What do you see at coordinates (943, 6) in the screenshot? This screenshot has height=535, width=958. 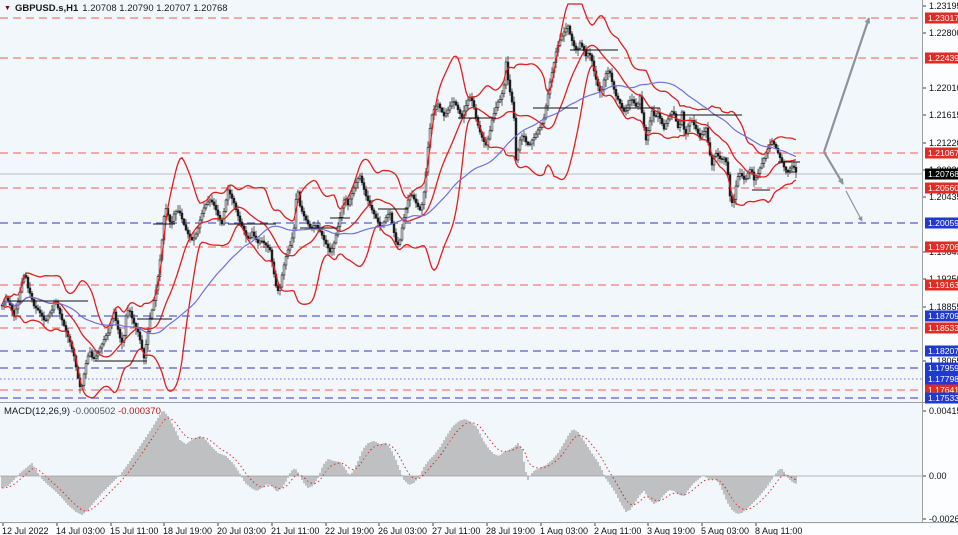 I see `price-axis-label: 1.23195` at bounding box center [943, 6].